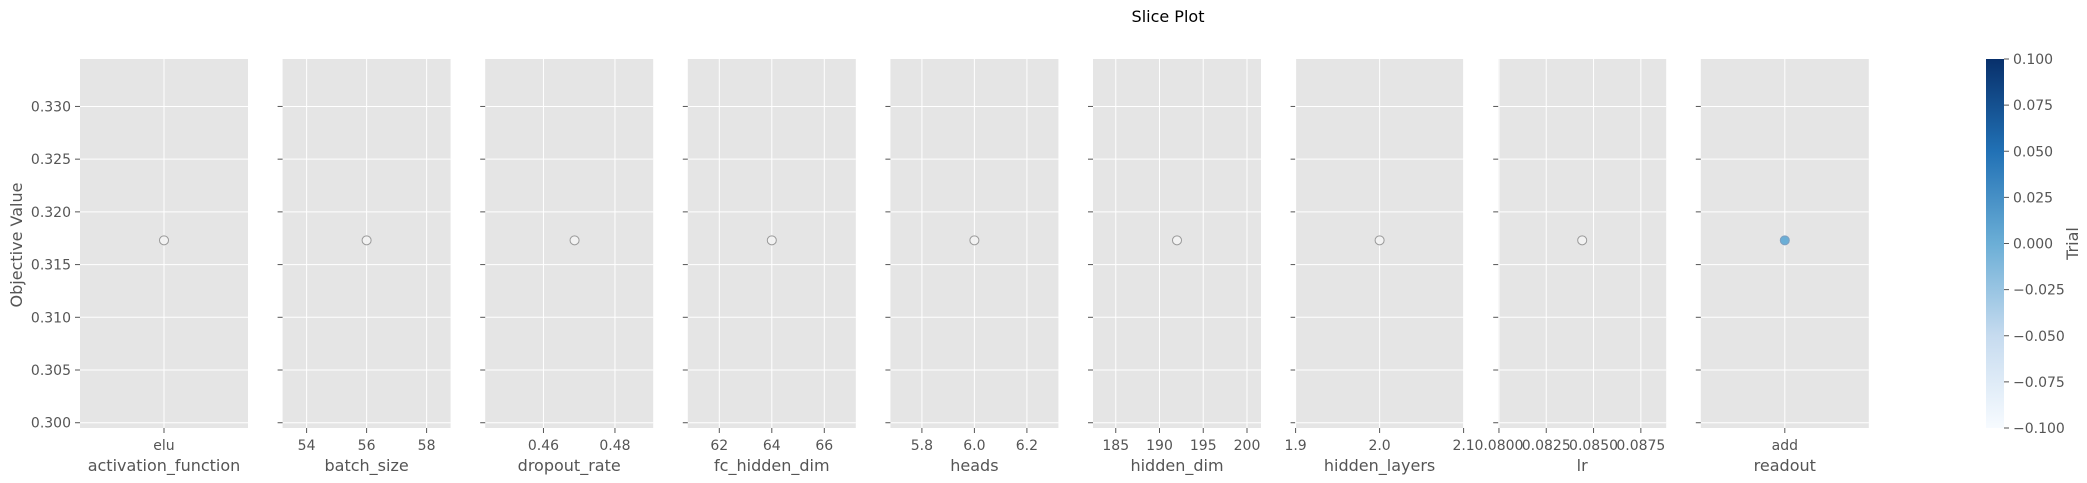  Describe the element at coordinates (2033, 106) in the screenshot. I see `colorbar-tick-label: 0.075` at that location.